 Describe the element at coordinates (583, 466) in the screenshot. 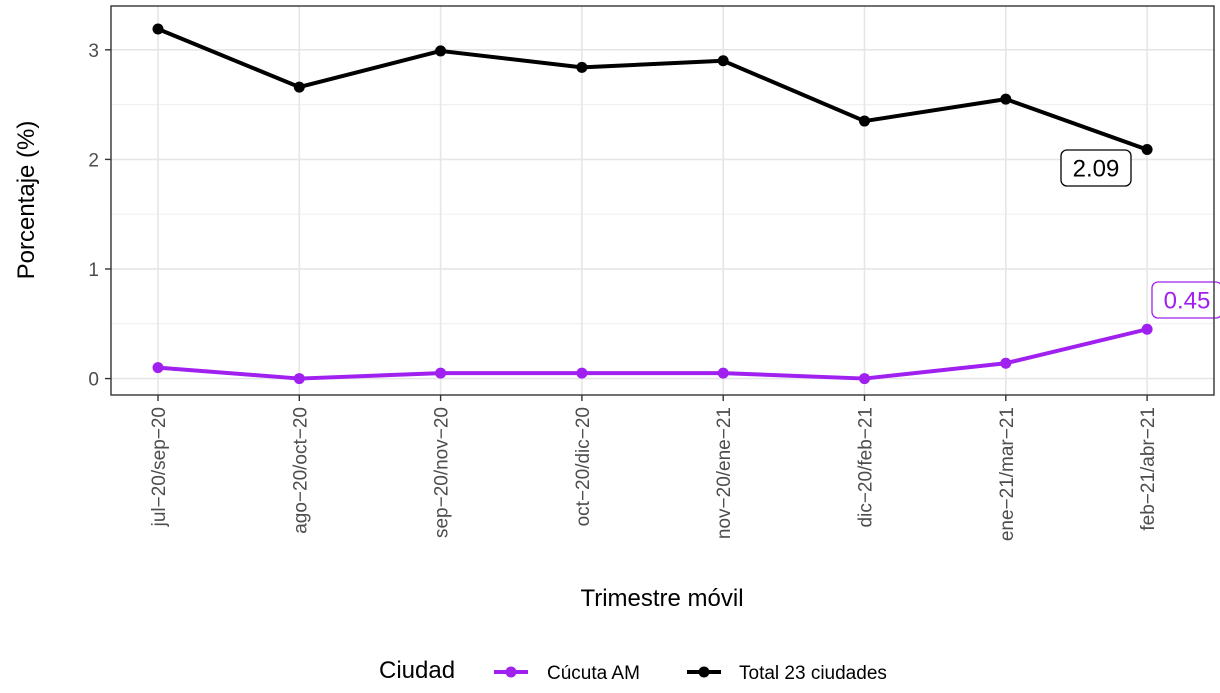

I see `x-tick-label: oct−20/dic−20` at that location.